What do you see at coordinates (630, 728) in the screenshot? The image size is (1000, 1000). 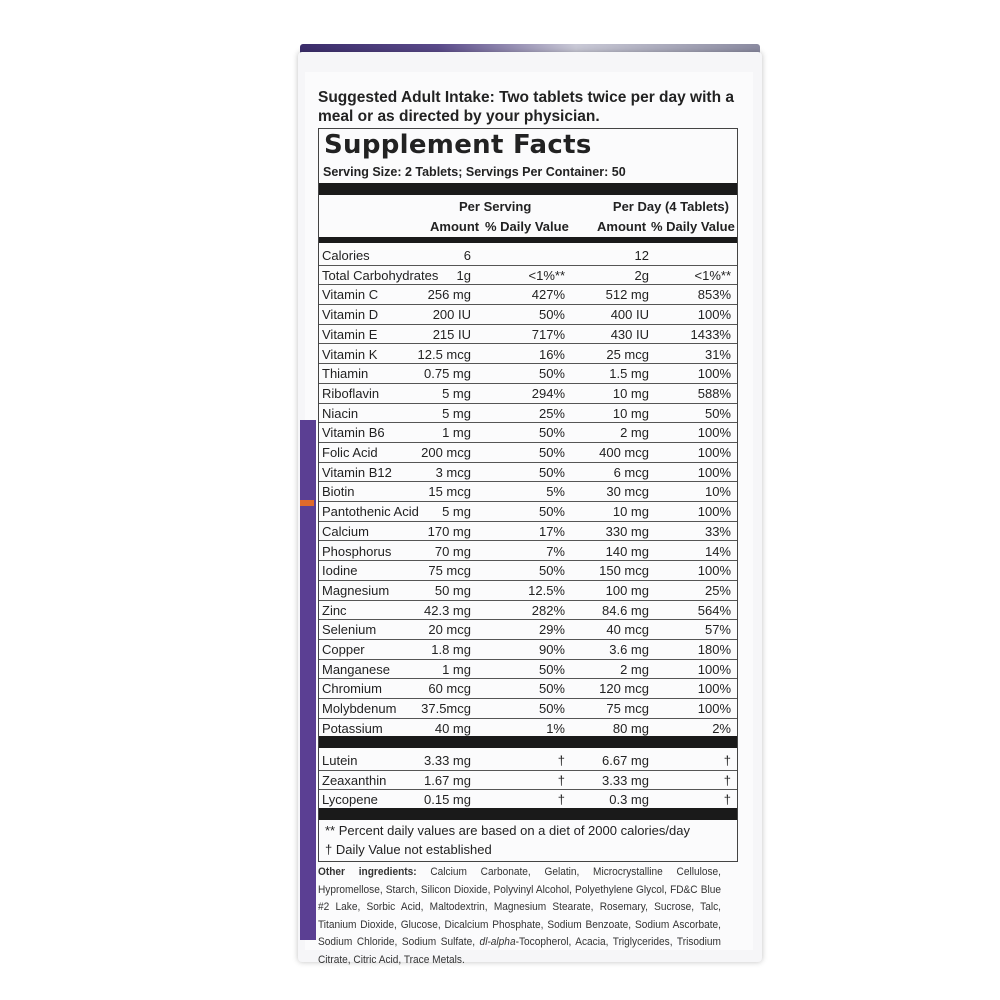 I see `day-amount: 80 mg` at bounding box center [630, 728].